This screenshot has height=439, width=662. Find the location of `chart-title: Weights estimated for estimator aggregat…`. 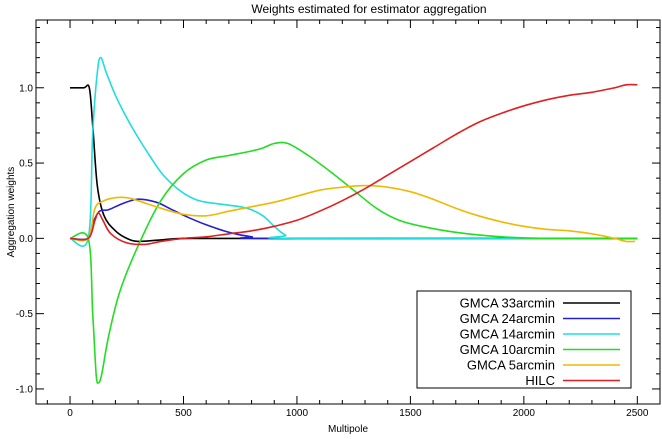

chart-title: Weights estimated for estimator aggregat… is located at coordinates (368, 9).